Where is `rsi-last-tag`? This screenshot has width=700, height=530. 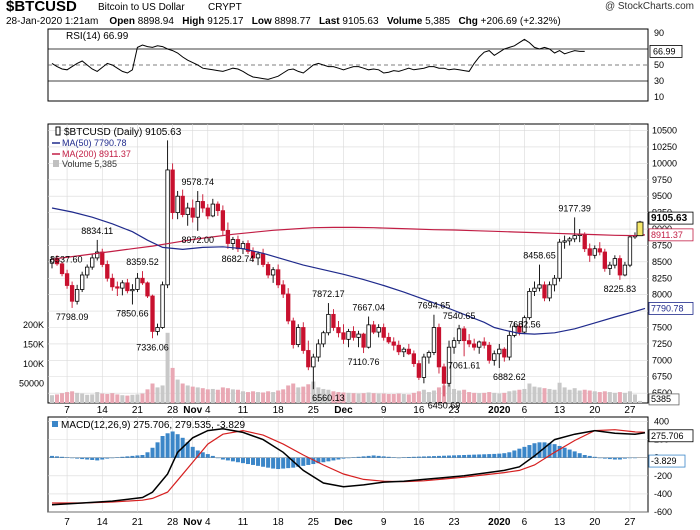 rsi-last-tag is located at coordinates (666, 51).